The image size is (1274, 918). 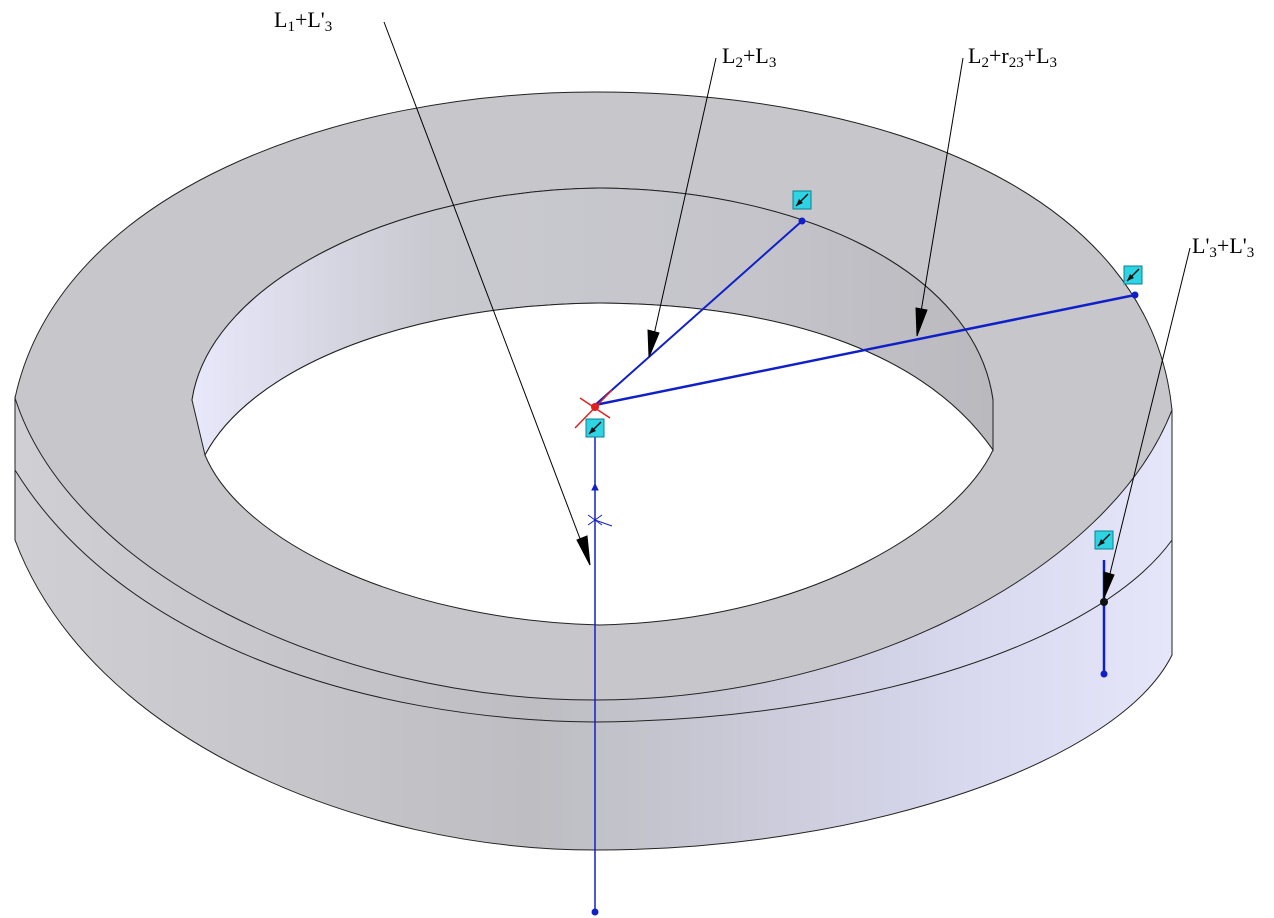 I want to click on label-l3prime-plus-l3prime: L'3+L'3, so click(x=1223, y=247).